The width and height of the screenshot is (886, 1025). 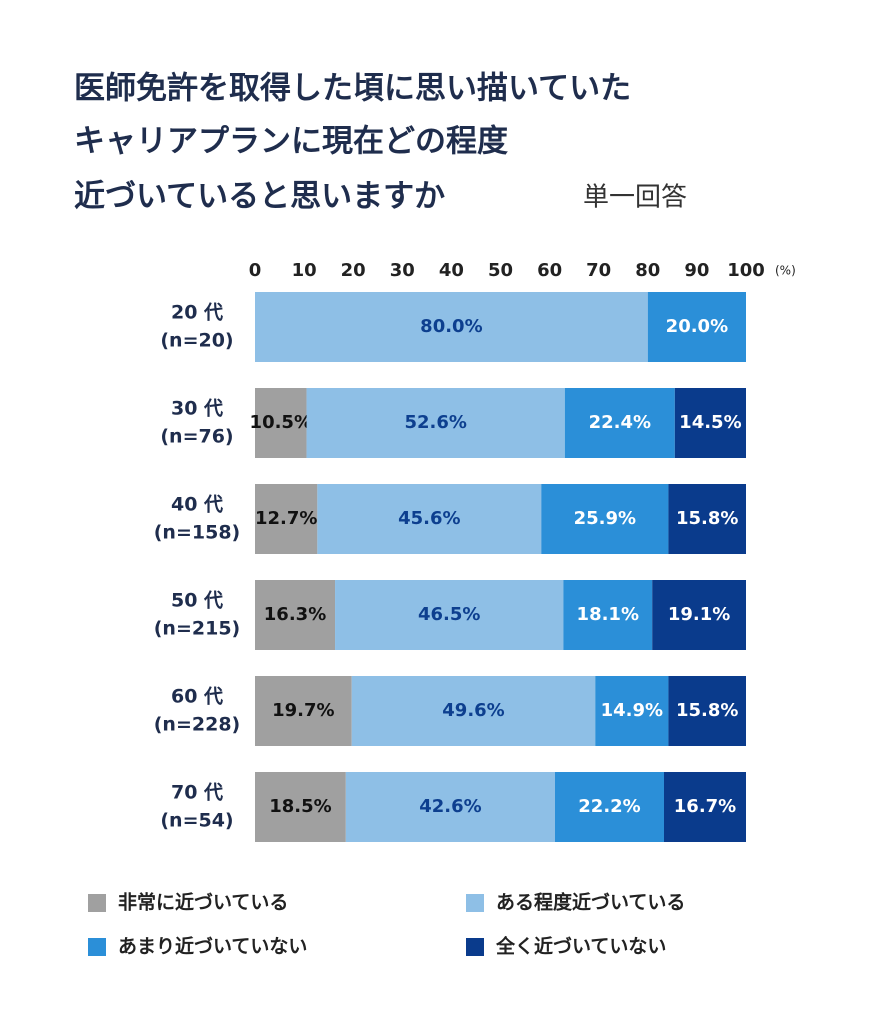 I want to click on category-label: (n=215), so click(x=197, y=629).